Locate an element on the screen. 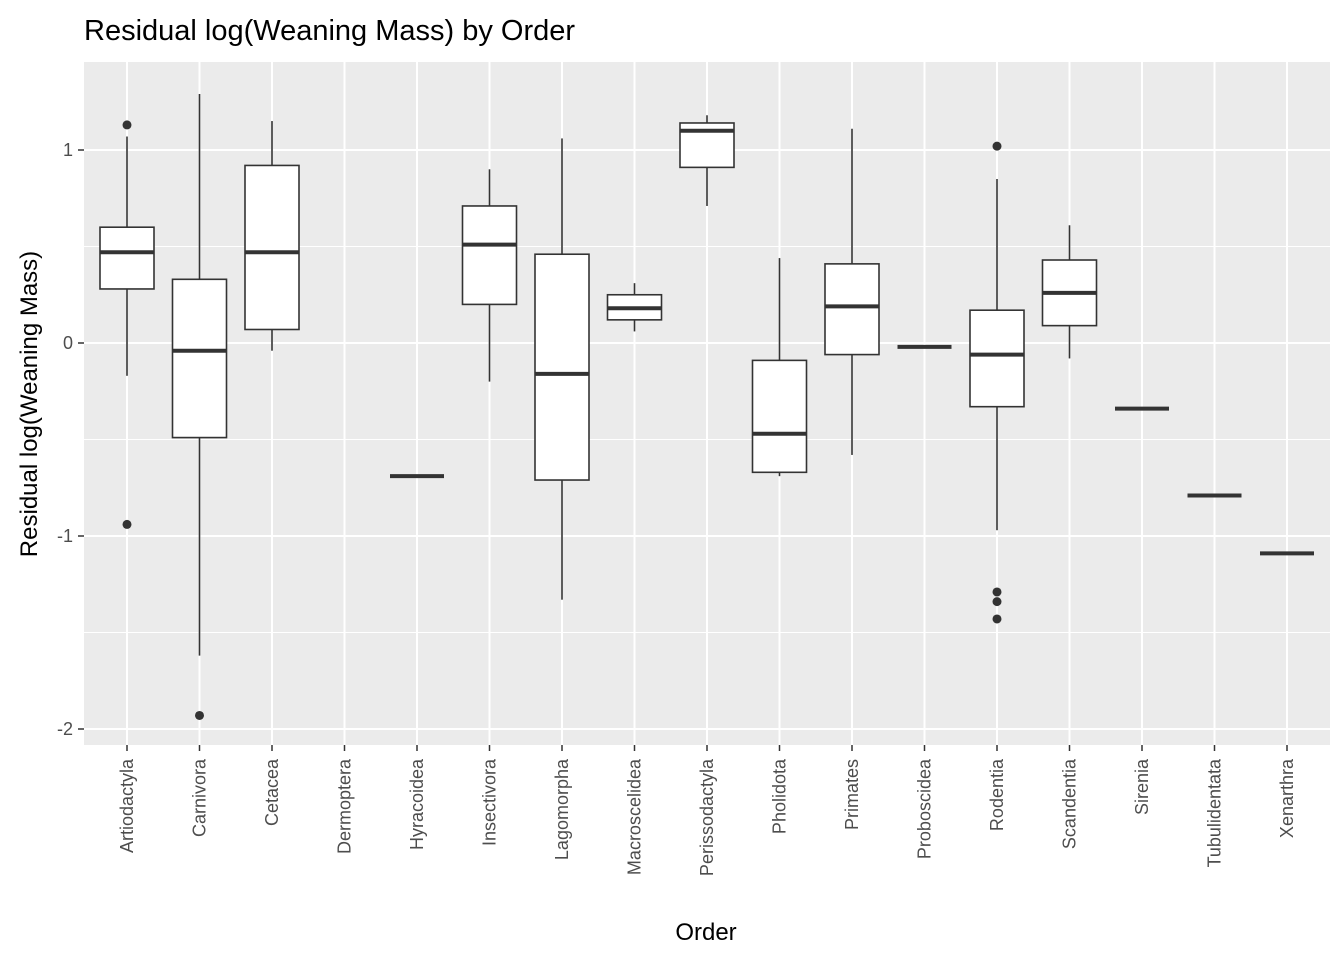 This screenshot has height=960, width=1344. box-cetacea is located at coordinates (272, 236).